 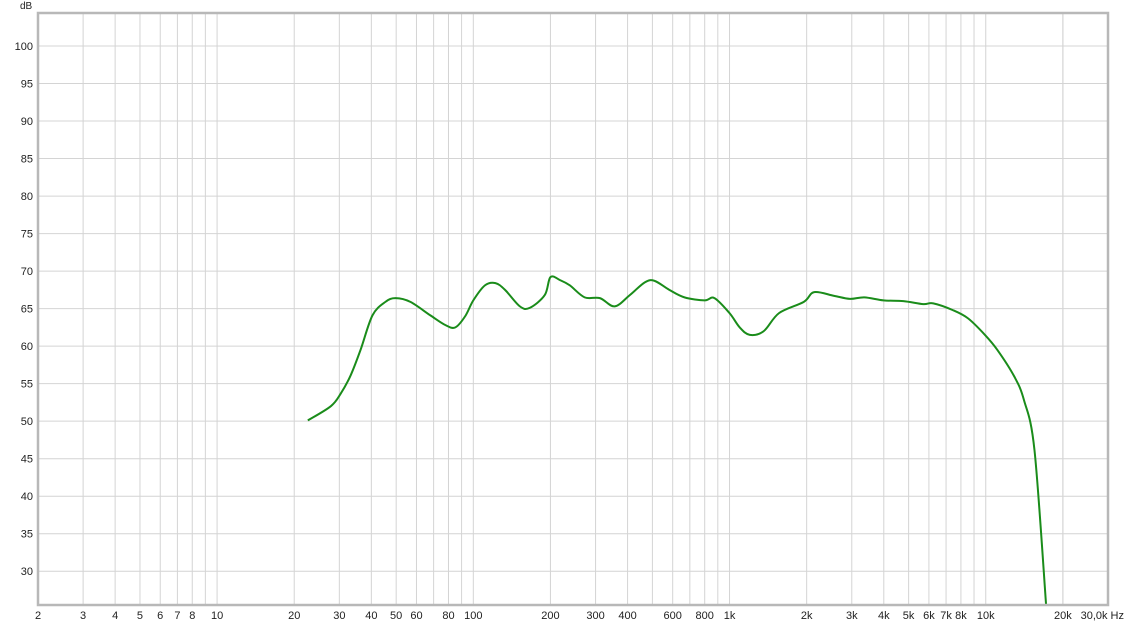 What do you see at coordinates (986, 616) in the screenshot?
I see `x-tick-label: 10k` at bounding box center [986, 616].